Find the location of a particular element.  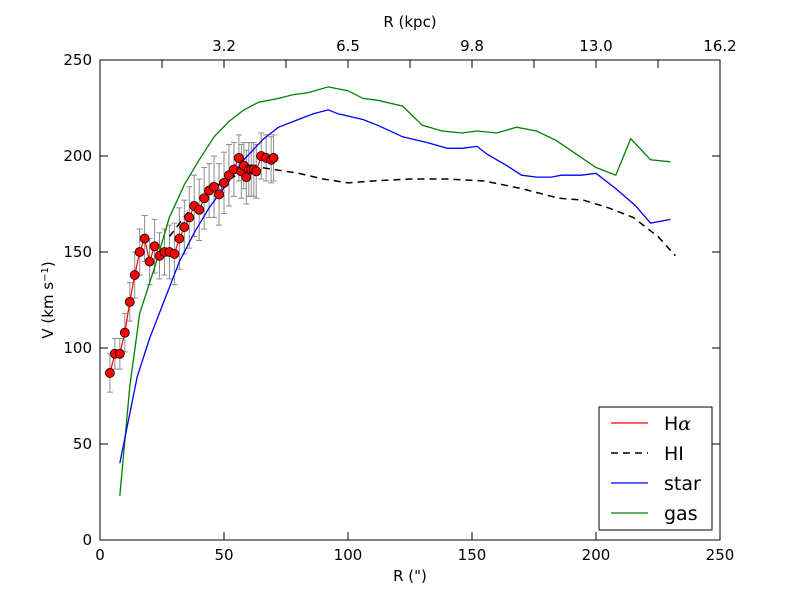

y-tick-label: 150 is located at coordinates (77, 252).